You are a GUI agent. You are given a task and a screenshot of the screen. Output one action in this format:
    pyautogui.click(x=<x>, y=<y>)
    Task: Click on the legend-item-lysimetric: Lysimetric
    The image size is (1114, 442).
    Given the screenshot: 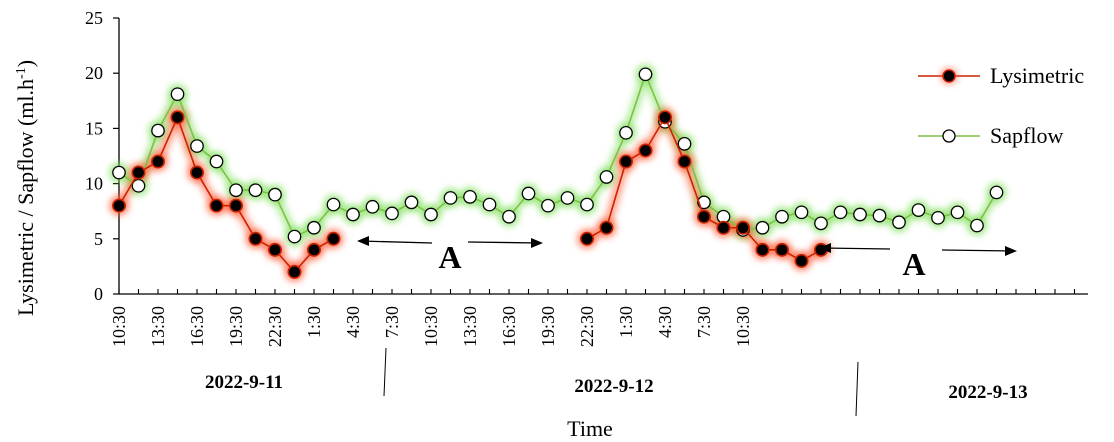 What is the action you would take?
    pyautogui.click(x=1001, y=75)
    